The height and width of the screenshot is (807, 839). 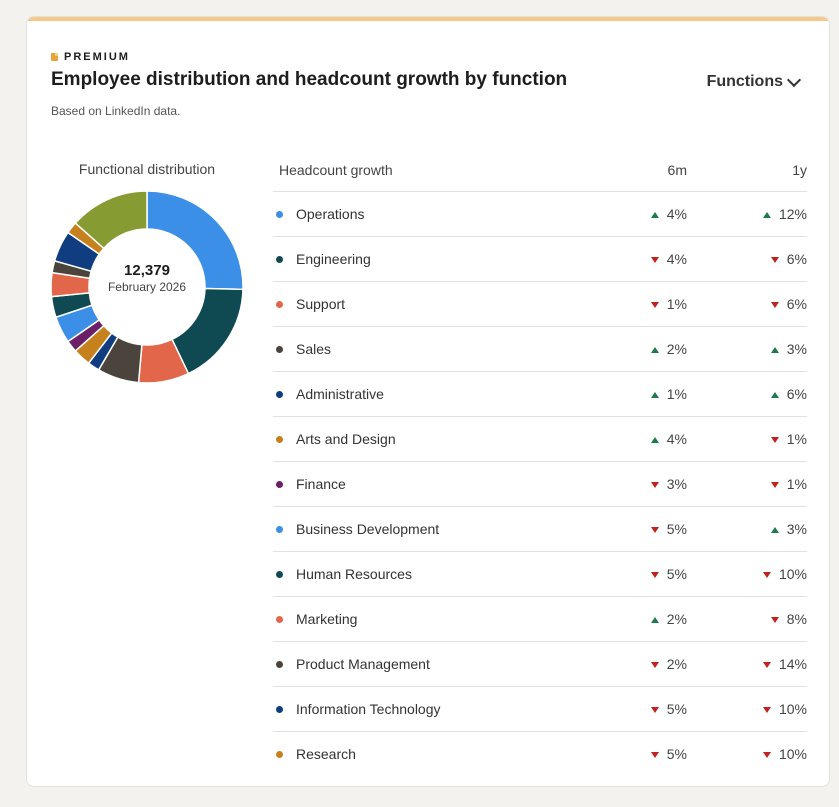 I want to click on growth-value: 10%, so click(x=792, y=574).